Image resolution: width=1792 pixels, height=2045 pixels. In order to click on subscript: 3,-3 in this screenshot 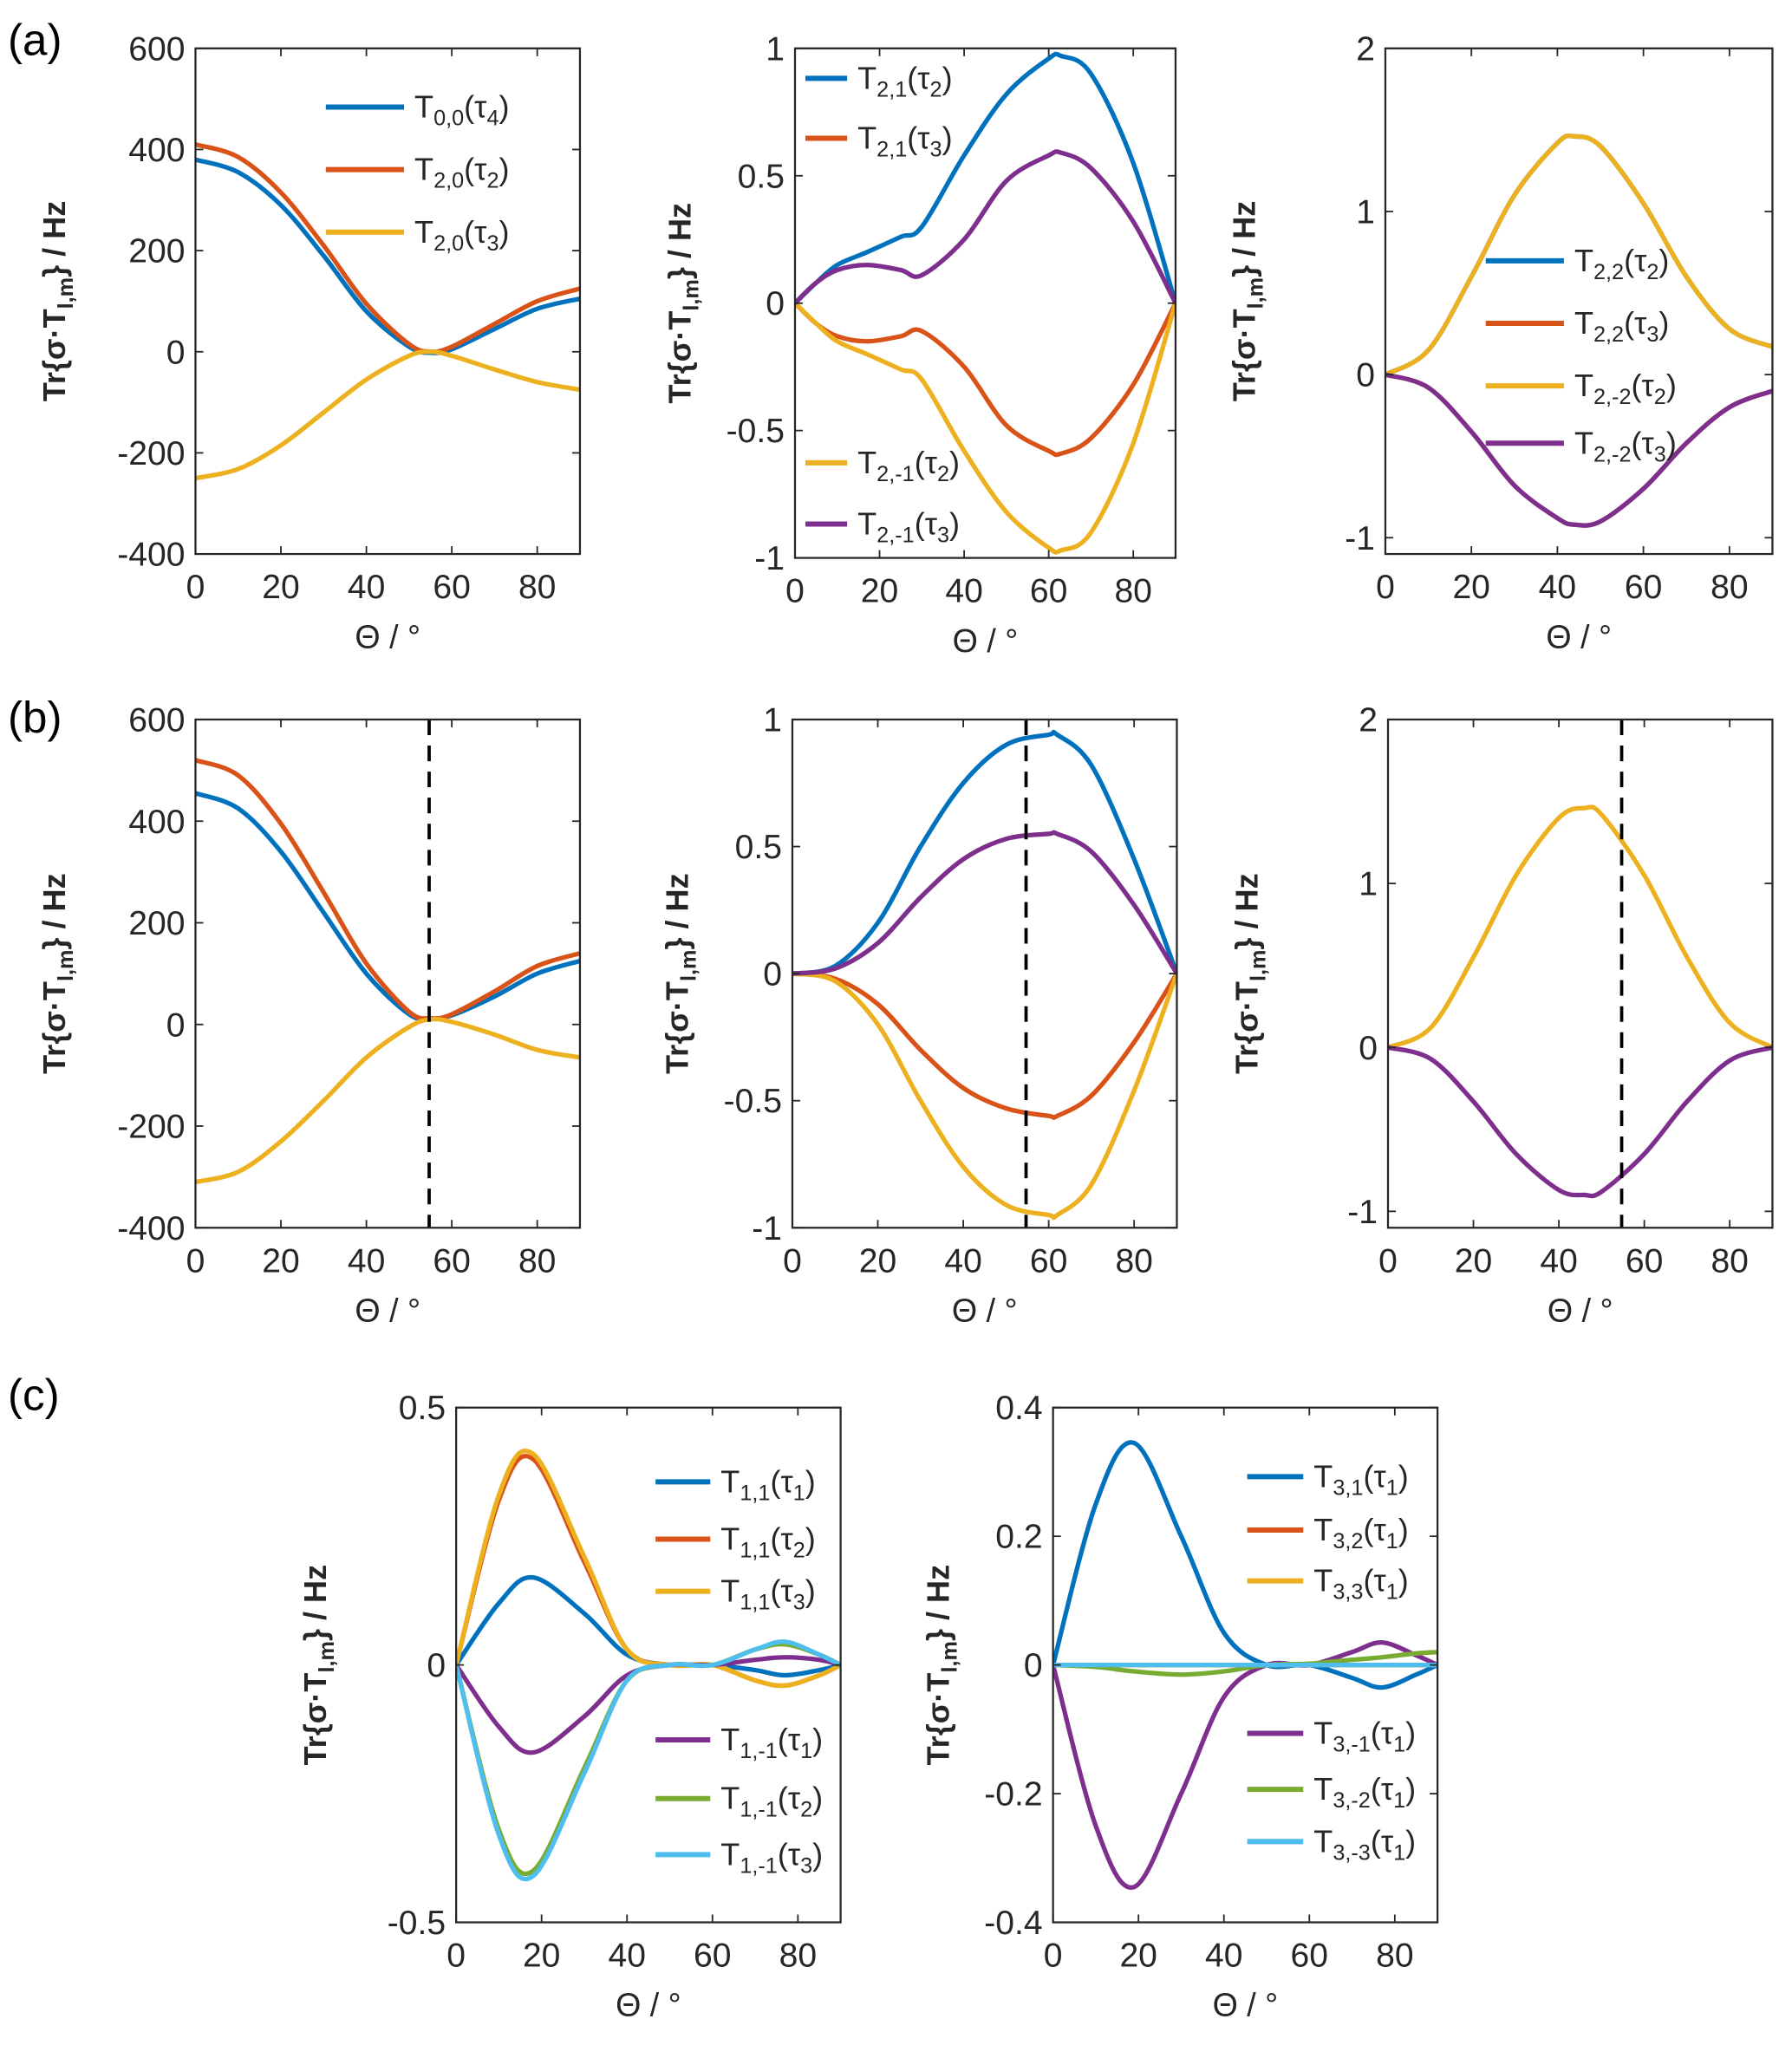, I will do `click(1352, 1852)`.